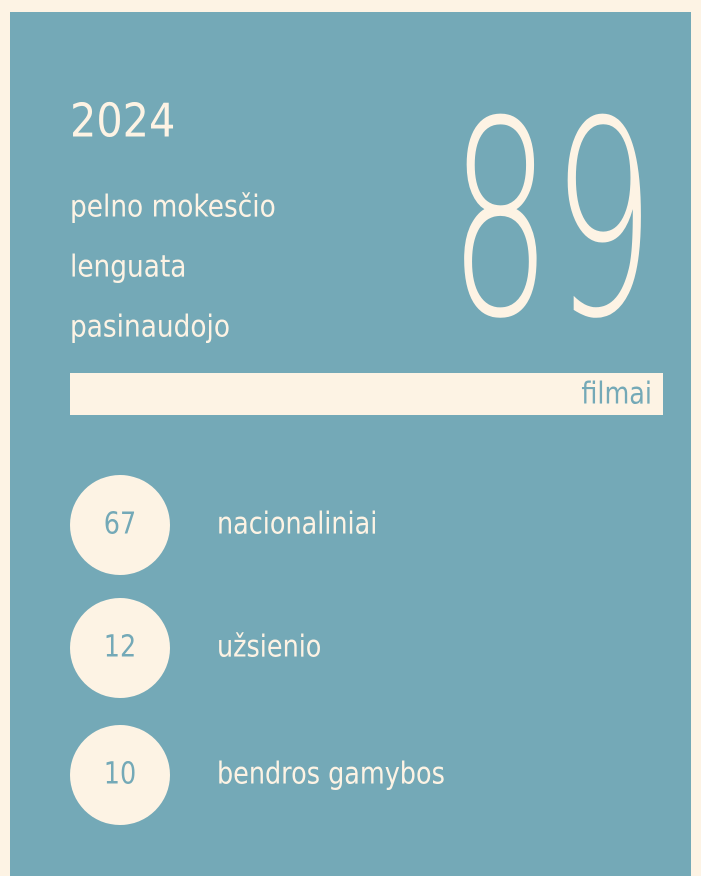 This screenshot has width=701, height=876. What do you see at coordinates (366, 394) in the screenshot?
I see `unit-bar` at bounding box center [366, 394].